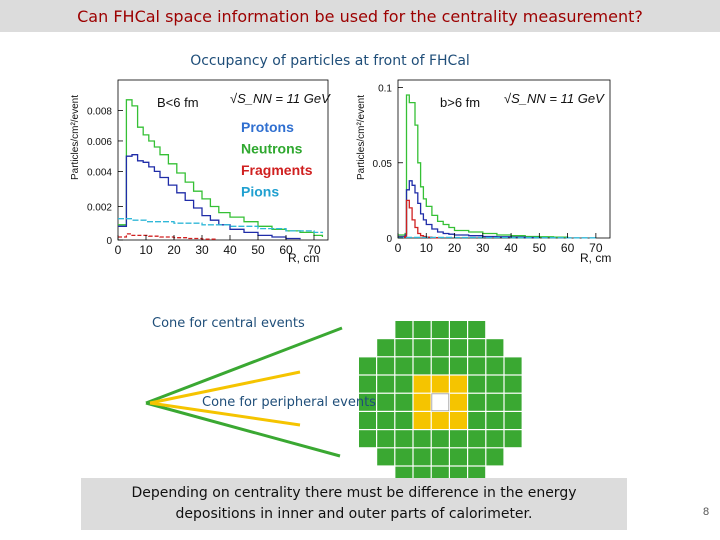  Describe the element at coordinates (383, 164) in the screenshot. I see `y-tick-label: 0.05` at that location.